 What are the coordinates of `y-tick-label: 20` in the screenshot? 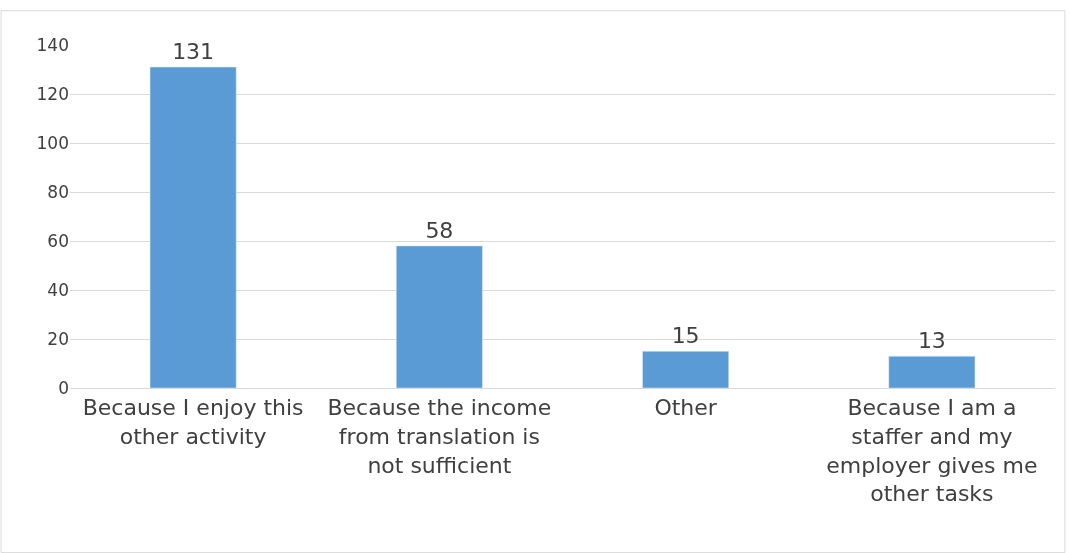 It's located at (58, 338).